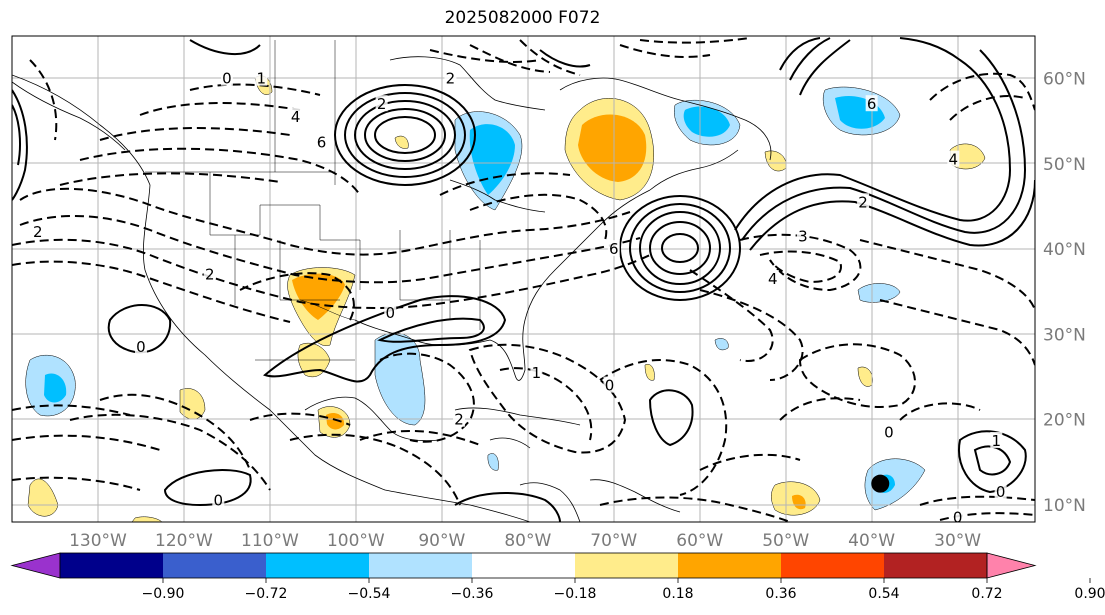  I want to click on colorbar-label: −0.36, so click(472, 594).